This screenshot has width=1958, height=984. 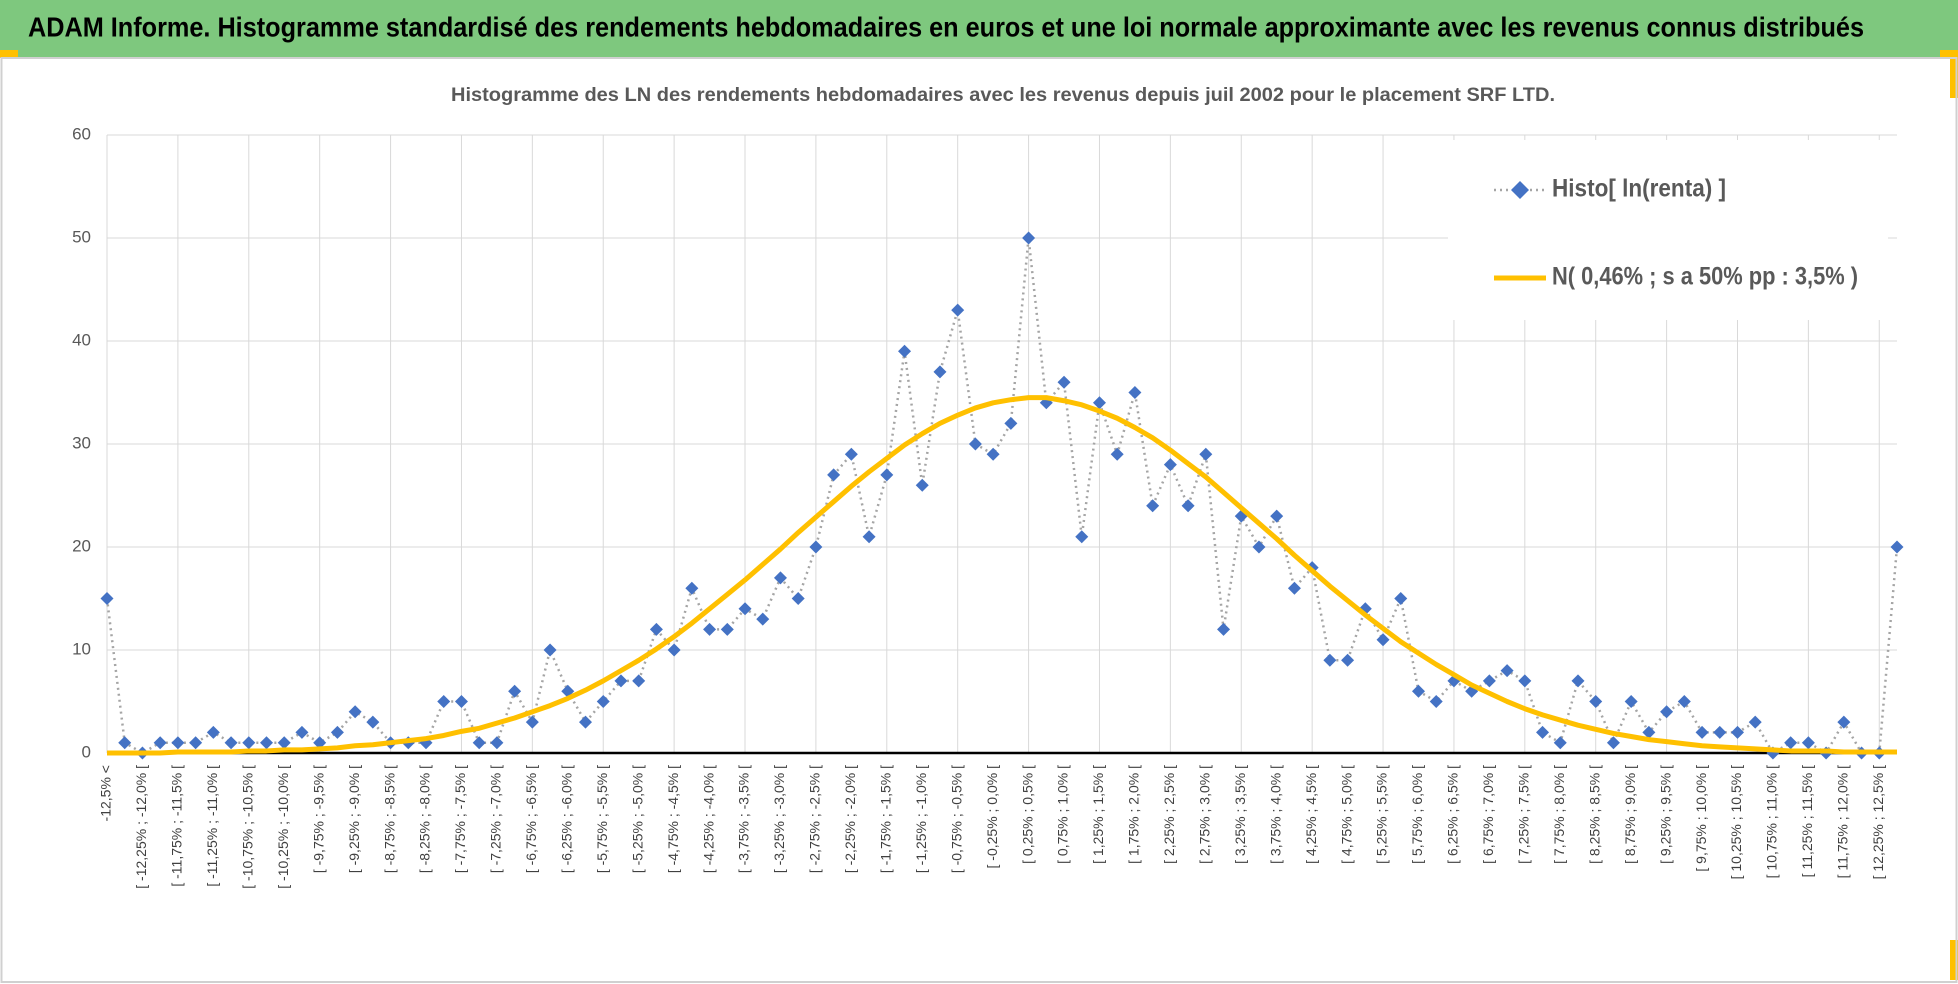 I want to click on legend-label: N( 0,46% ; s a 50% pp : 3,5% ), so click(x=1705, y=277).